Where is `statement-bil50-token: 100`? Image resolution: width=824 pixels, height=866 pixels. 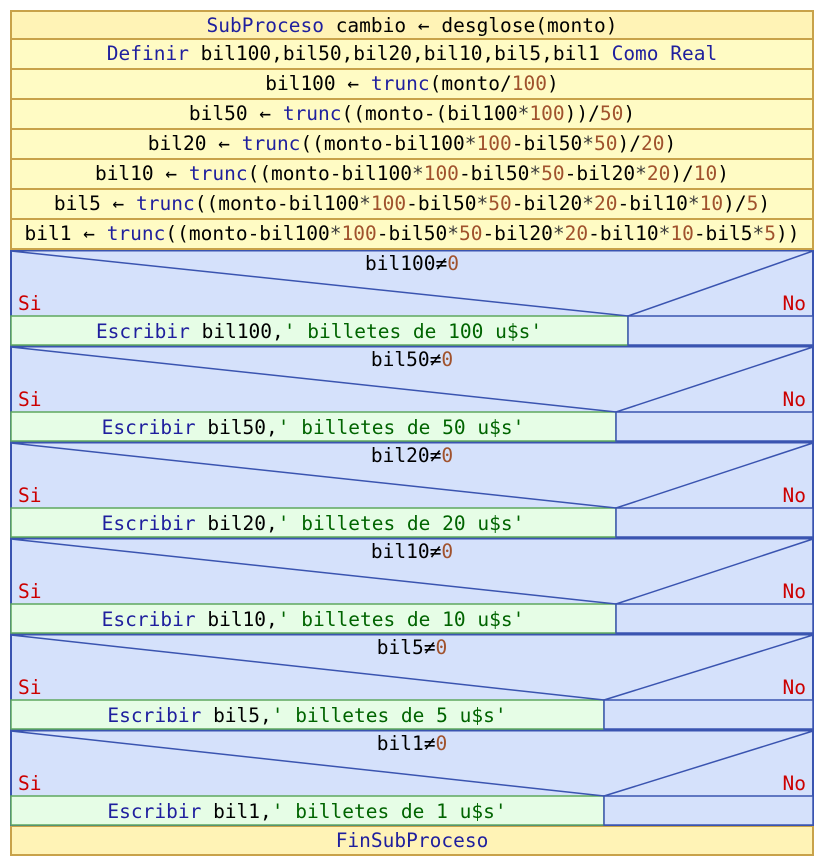
statement-bil50-token: 100 is located at coordinates (547, 113).